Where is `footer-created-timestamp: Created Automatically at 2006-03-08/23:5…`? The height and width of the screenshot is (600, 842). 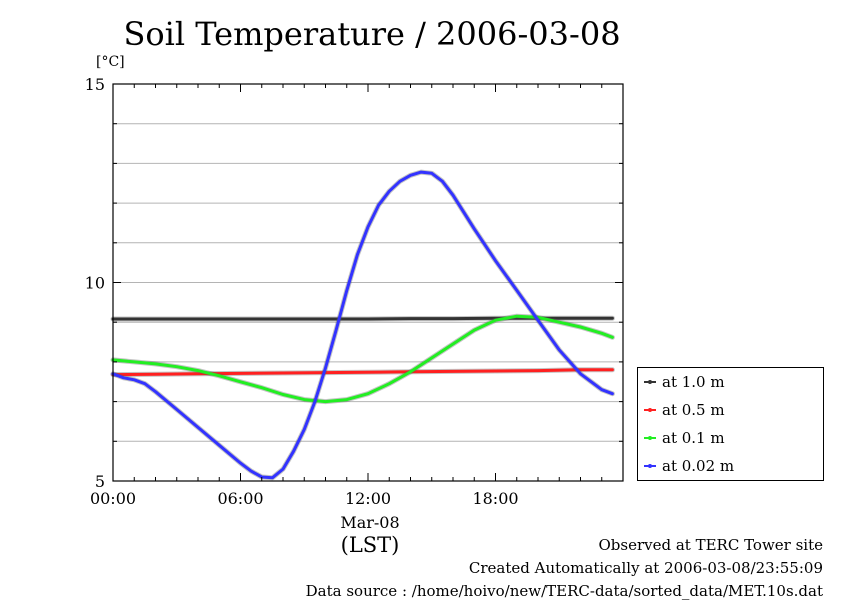 footer-created-timestamp: Created Automatically at 2006-03-08/23:5… is located at coordinates (645, 568).